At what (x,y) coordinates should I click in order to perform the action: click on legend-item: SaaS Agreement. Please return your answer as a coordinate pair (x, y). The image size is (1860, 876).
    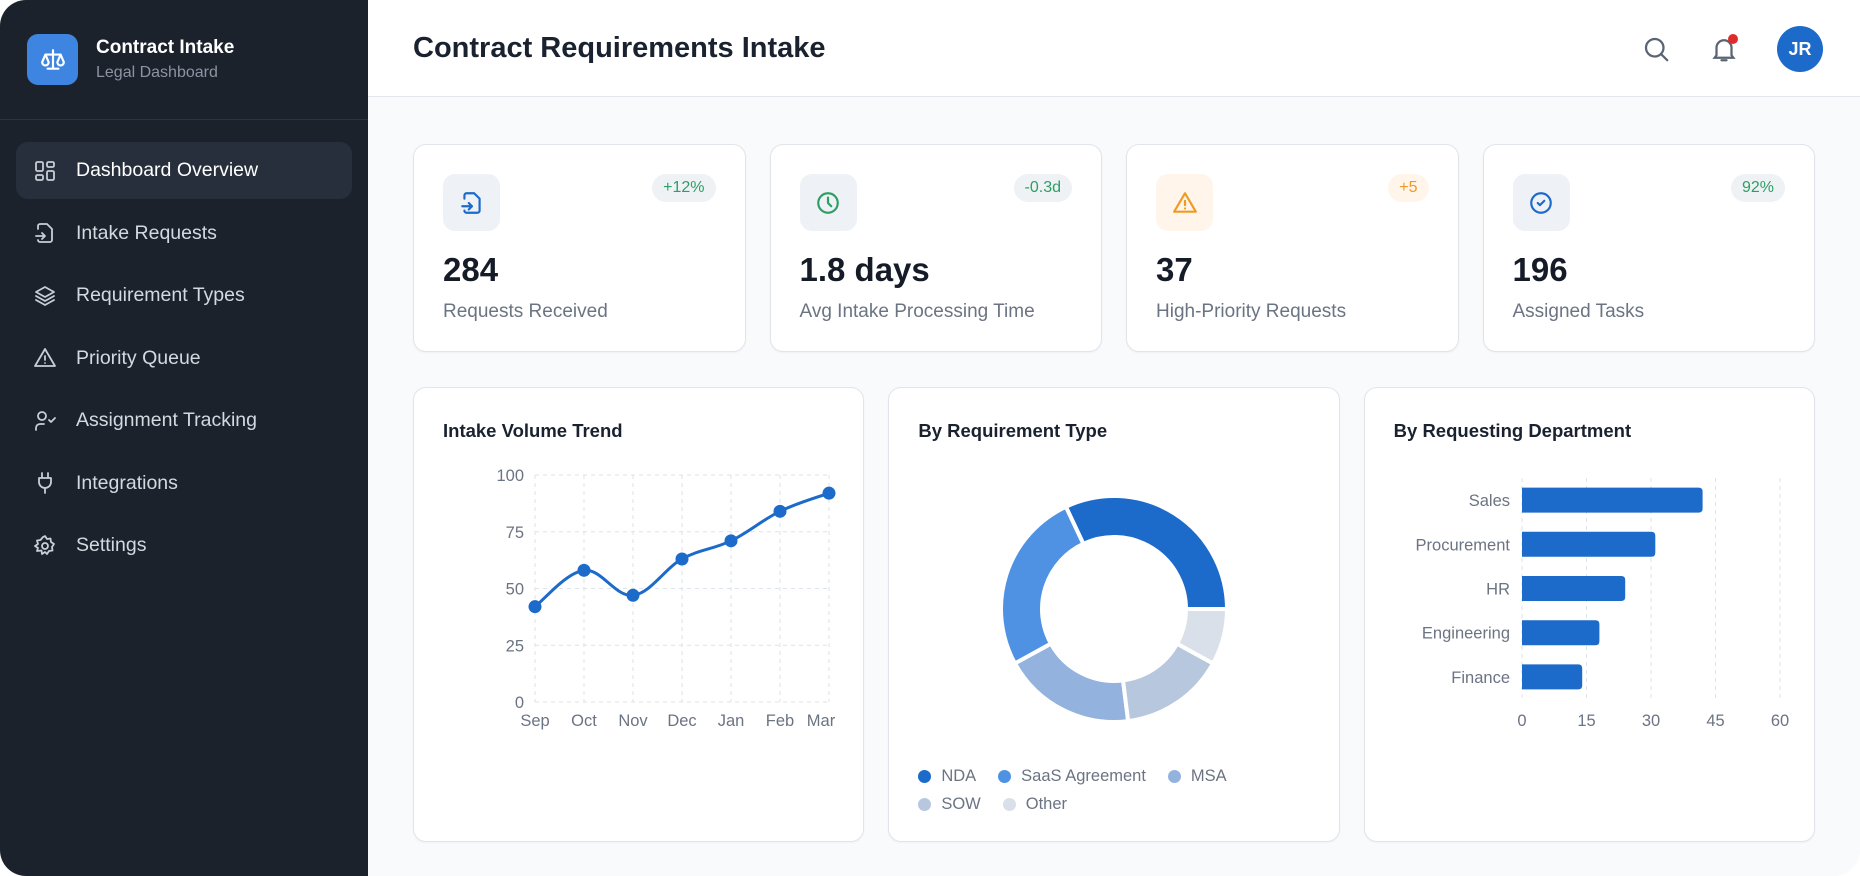
    Looking at the image, I should click on (1072, 776).